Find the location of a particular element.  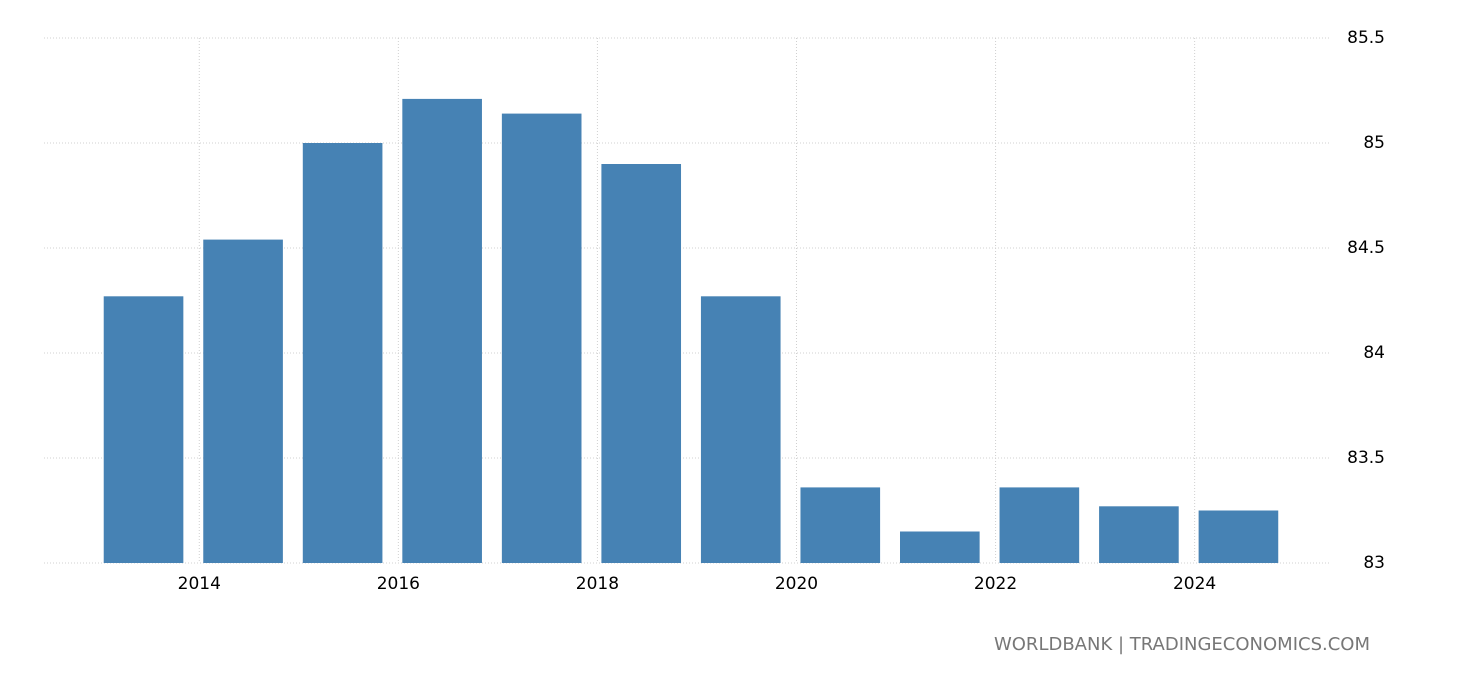

source: WORLDBANK | TRADINGECONOMICS.COM is located at coordinates (1182, 644).